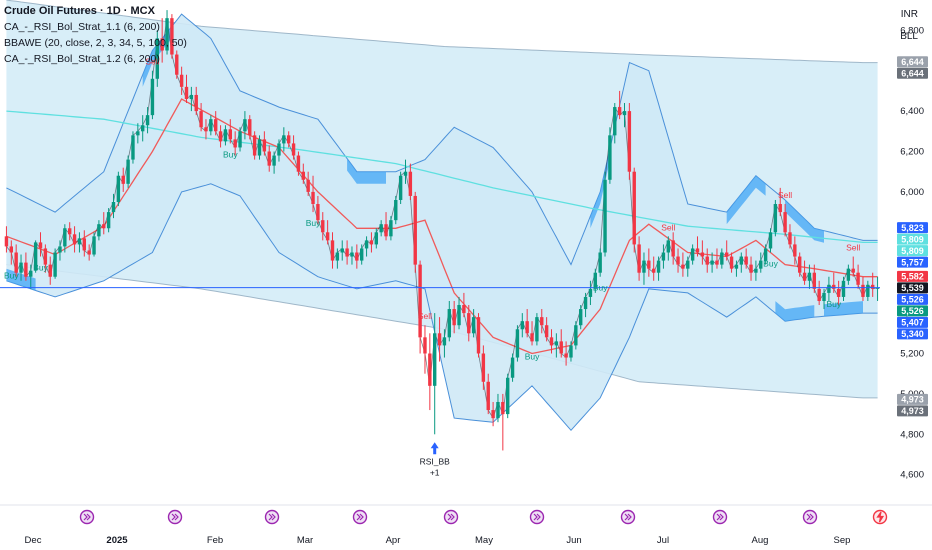 Image resolution: width=932 pixels, height=550 pixels. I want to click on y-tick-label: 4,800, so click(912, 434).